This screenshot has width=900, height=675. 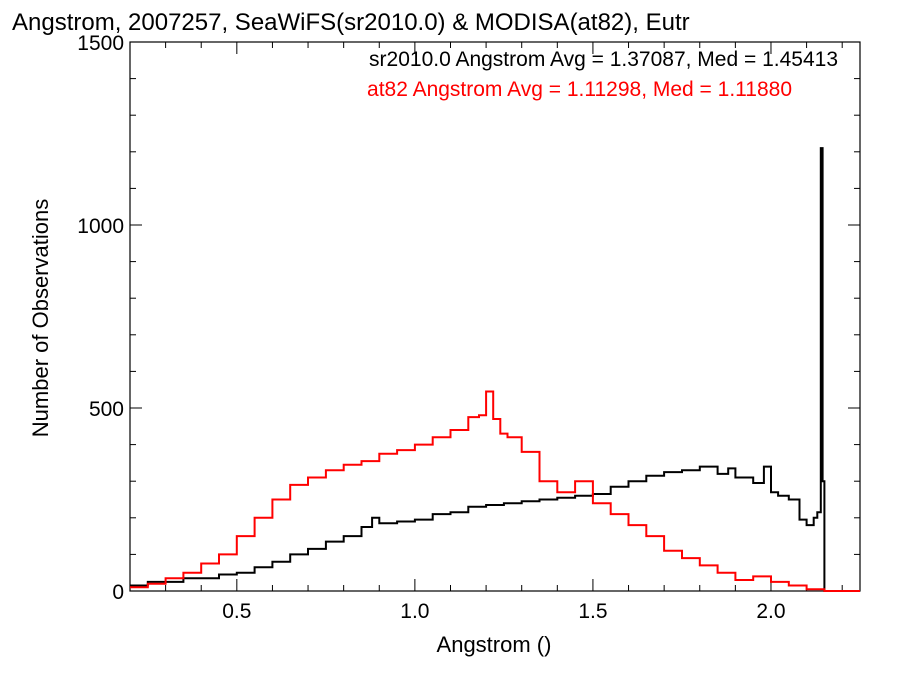 What do you see at coordinates (494, 644) in the screenshot?
I see `x-axis-label: Angstrom ()` at bounding box center [494, 644].